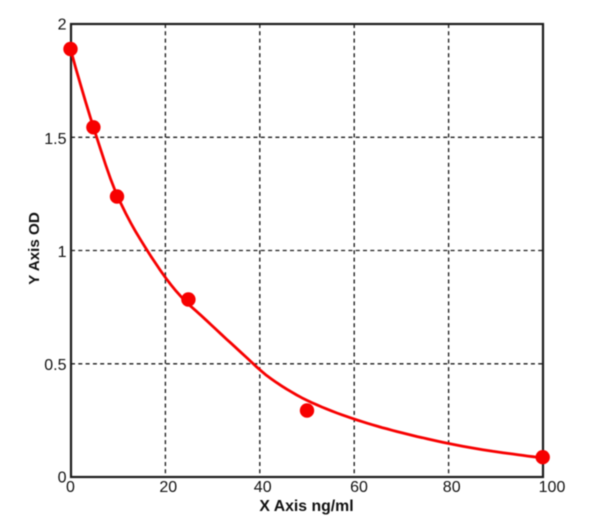 The width and height of the screenshot is (600, 524). I want to click on svg-text: 1, so click(62, 252).